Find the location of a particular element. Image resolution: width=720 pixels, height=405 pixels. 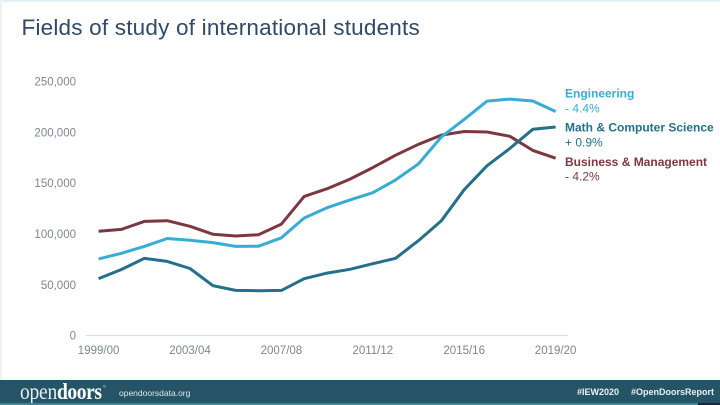

svg-text: 1999/00 is located at coordinates (99, 351).